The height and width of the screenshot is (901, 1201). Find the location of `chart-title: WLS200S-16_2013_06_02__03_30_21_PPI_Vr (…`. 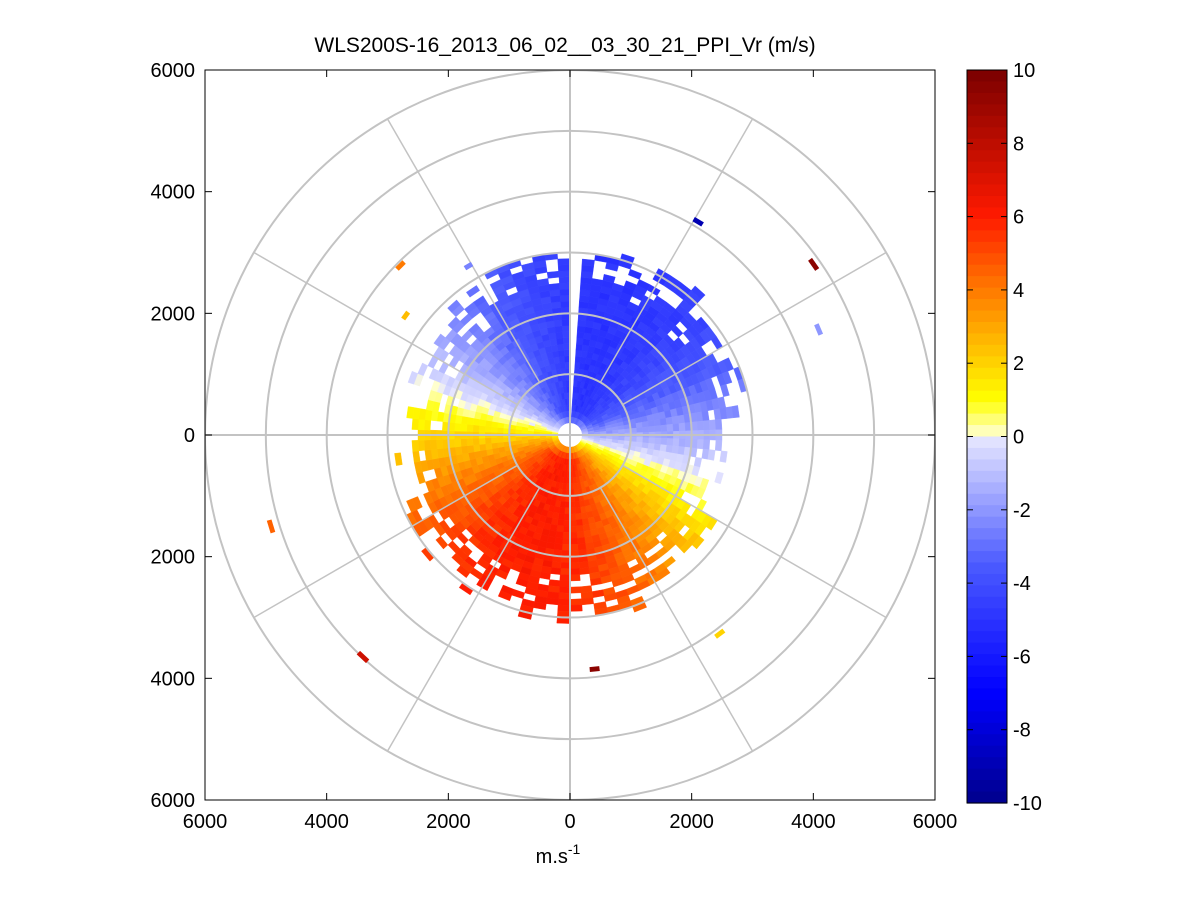

chart-title: WLS200S-16_2013_06_02__03_30_21_PPI_Vr (… is located at coordinates (564, 45).